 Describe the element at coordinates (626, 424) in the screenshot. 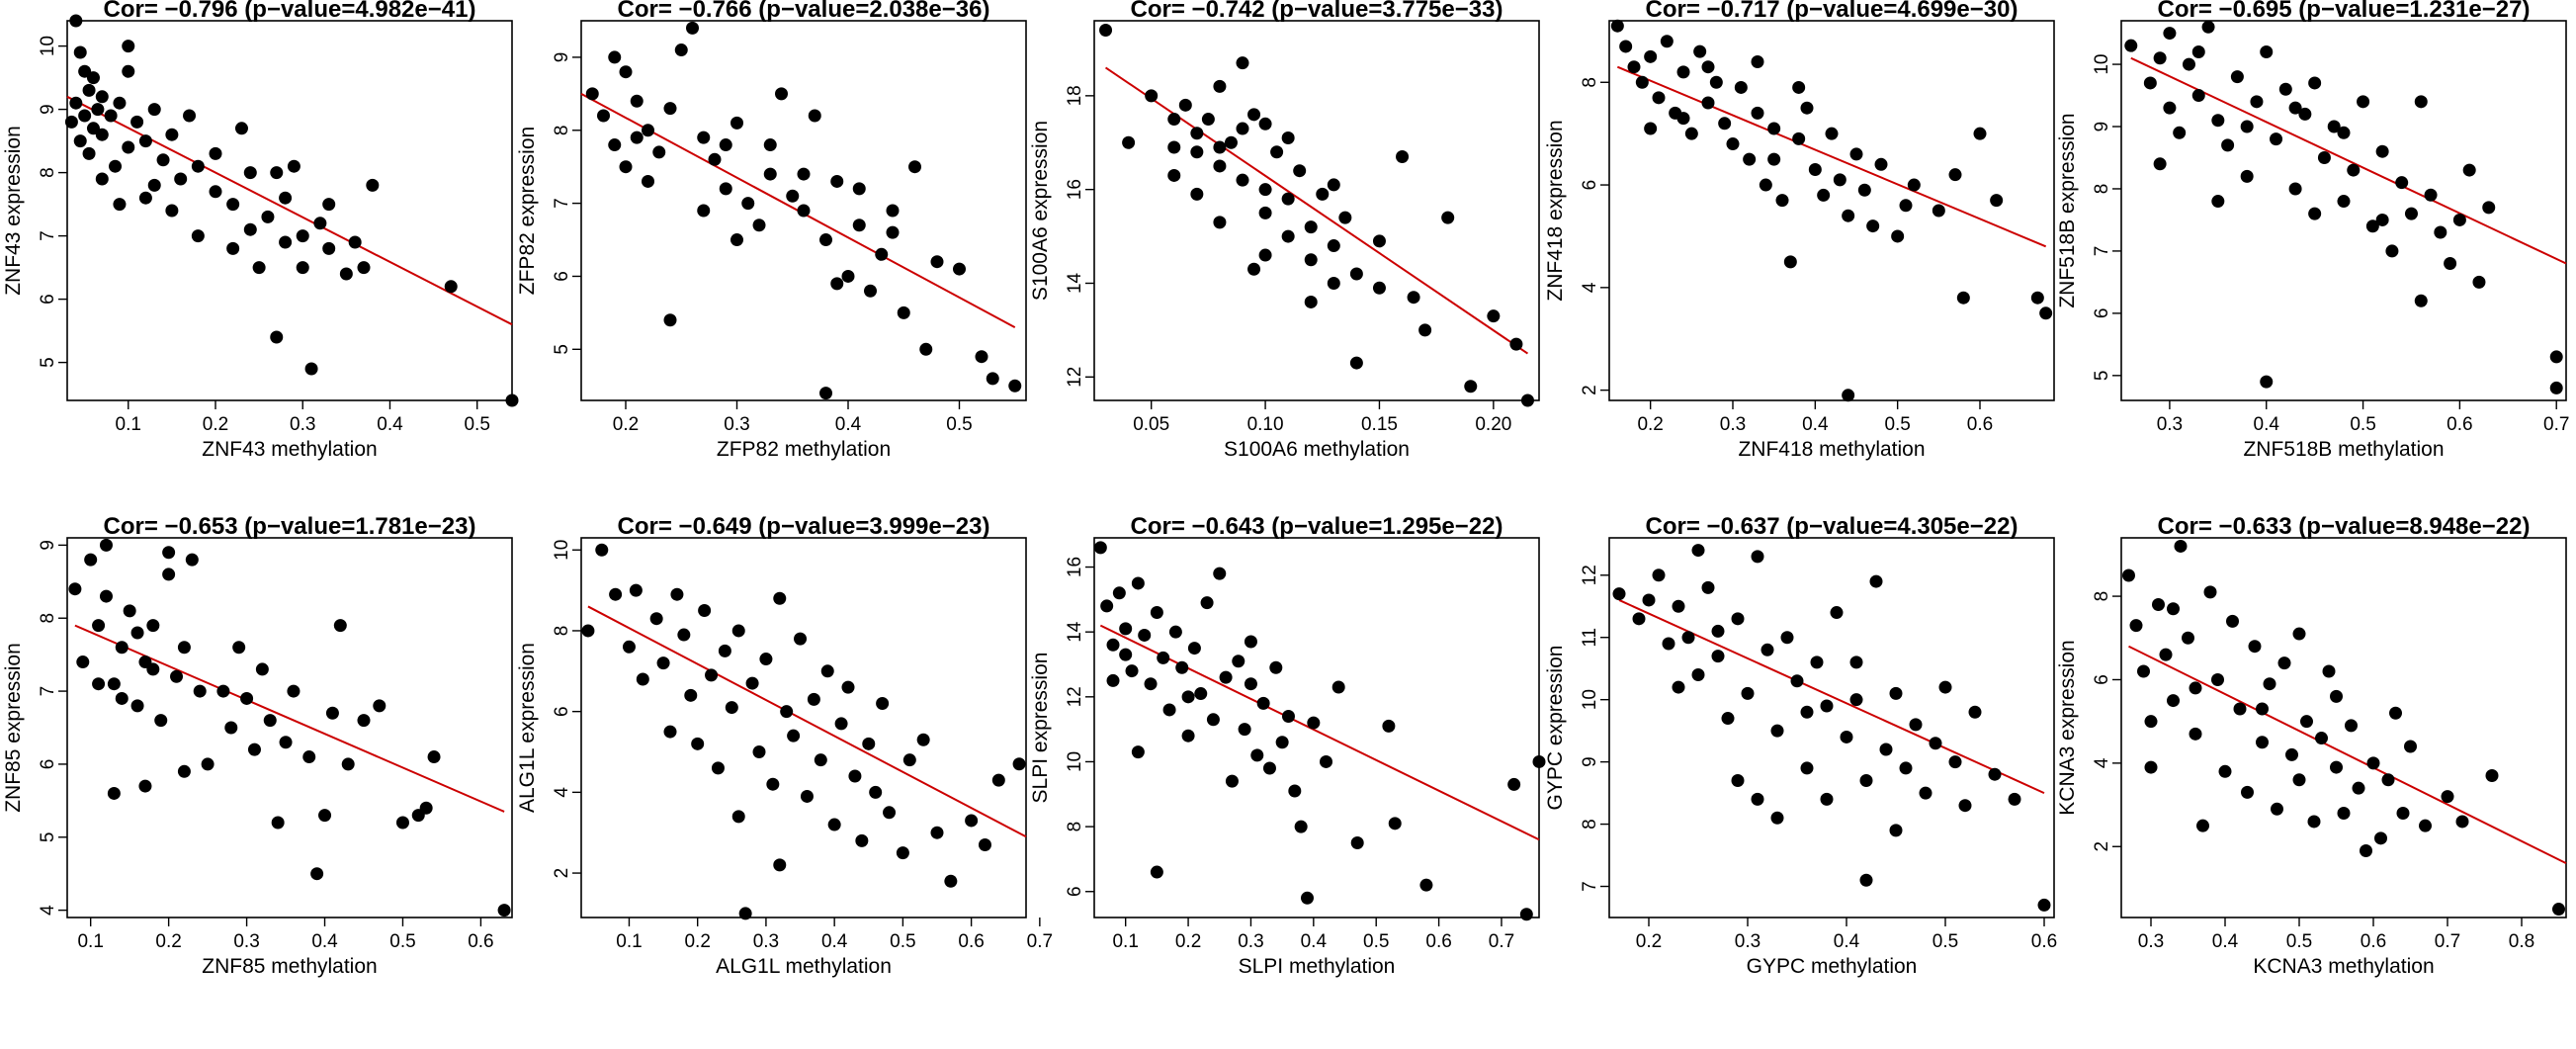

I see `x-tick-label: 0.2` at that location.